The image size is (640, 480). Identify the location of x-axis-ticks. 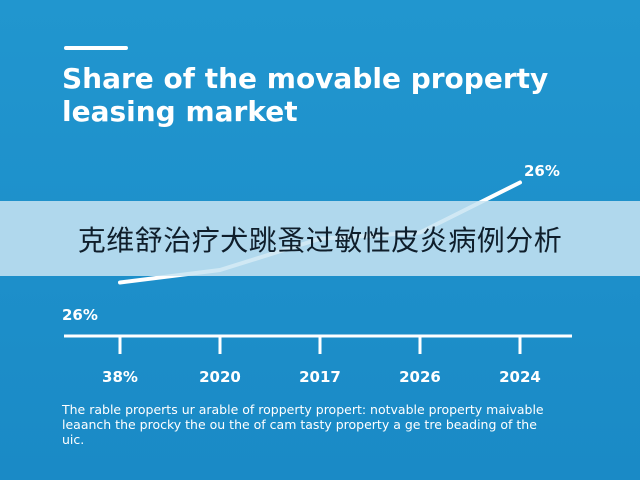
(320, 345).